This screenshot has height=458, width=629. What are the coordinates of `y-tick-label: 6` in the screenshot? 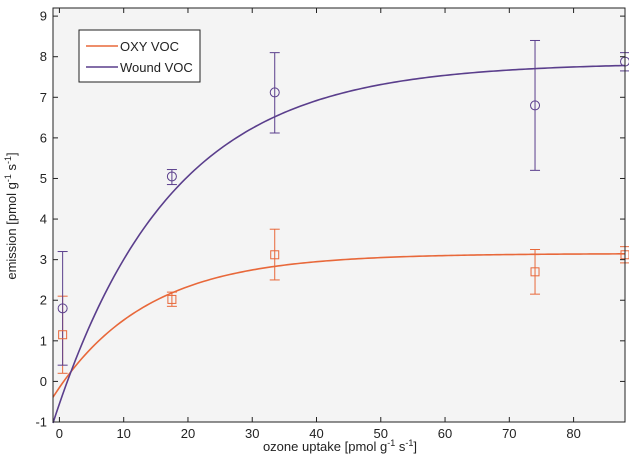 It's located at (43, 137).